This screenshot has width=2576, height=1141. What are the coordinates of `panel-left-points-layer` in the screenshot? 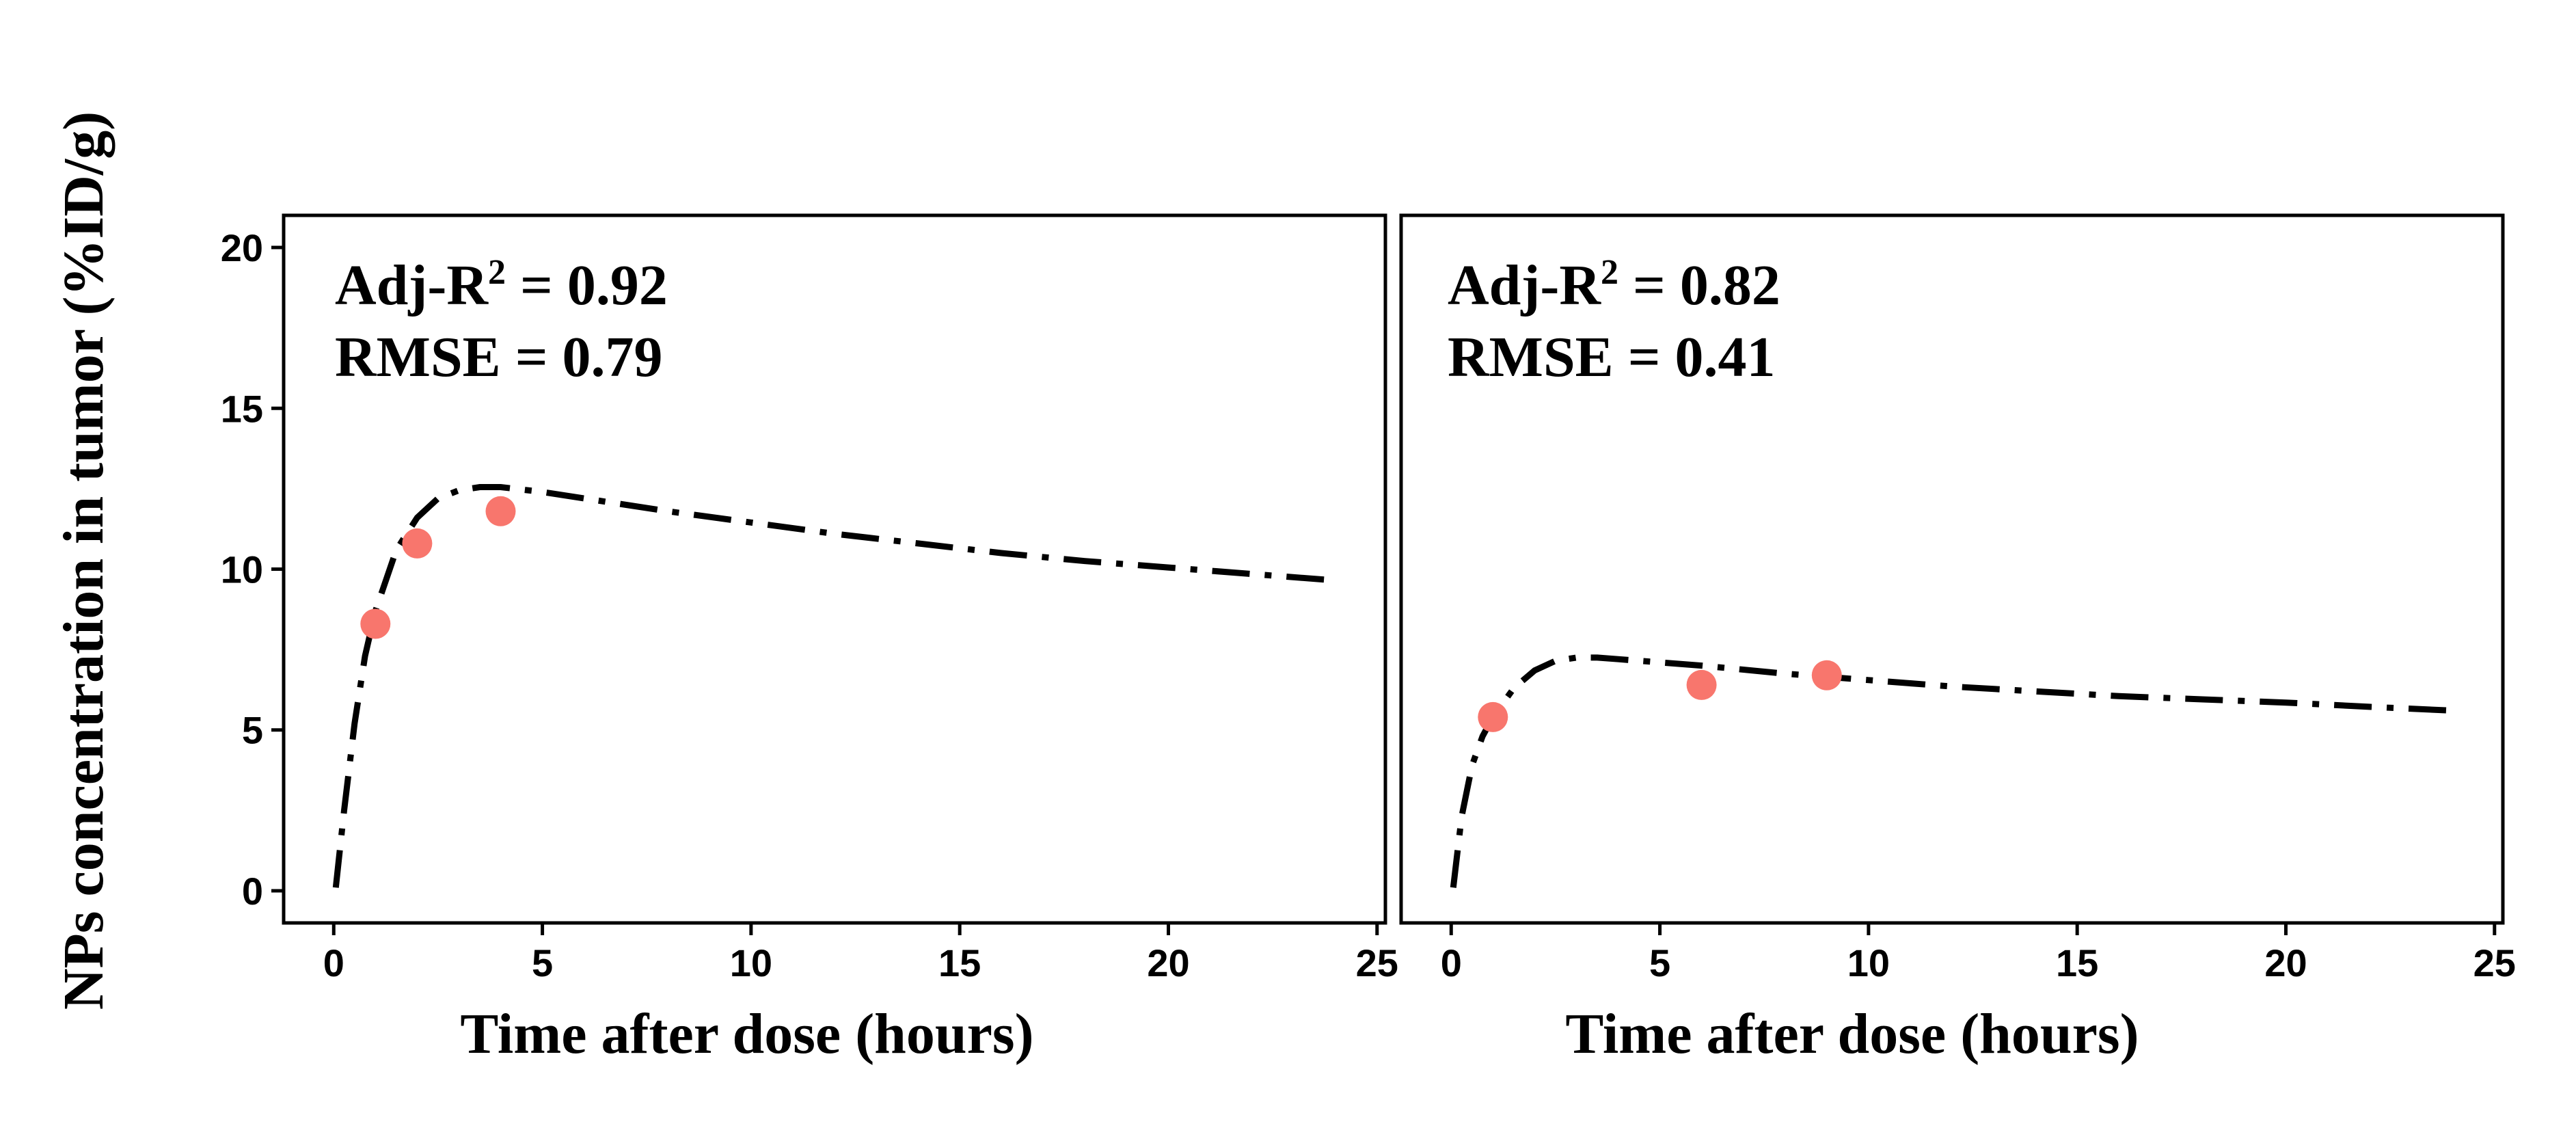 It's located at (438, 567).